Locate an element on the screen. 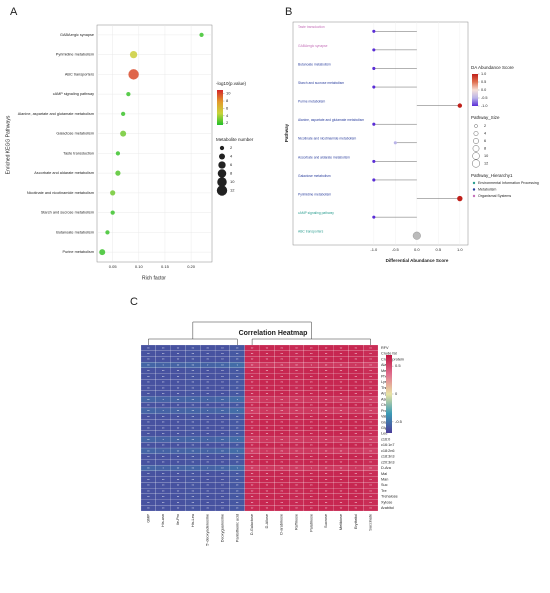 The width and height of the screenshot is (550, 593). colorbar is located at coordinates (475, 90).